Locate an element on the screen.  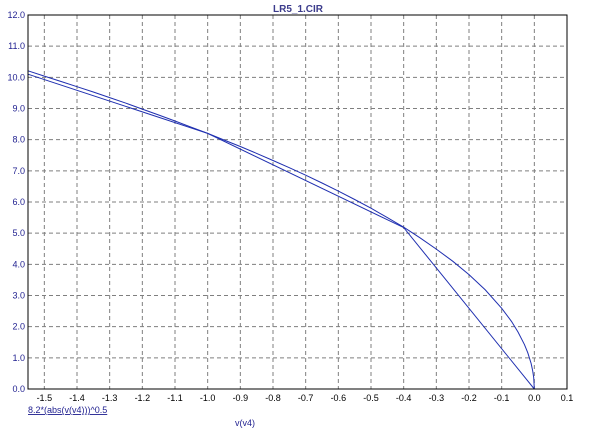
x-tick-label: -0.6 is located at coordinates (339, 398).